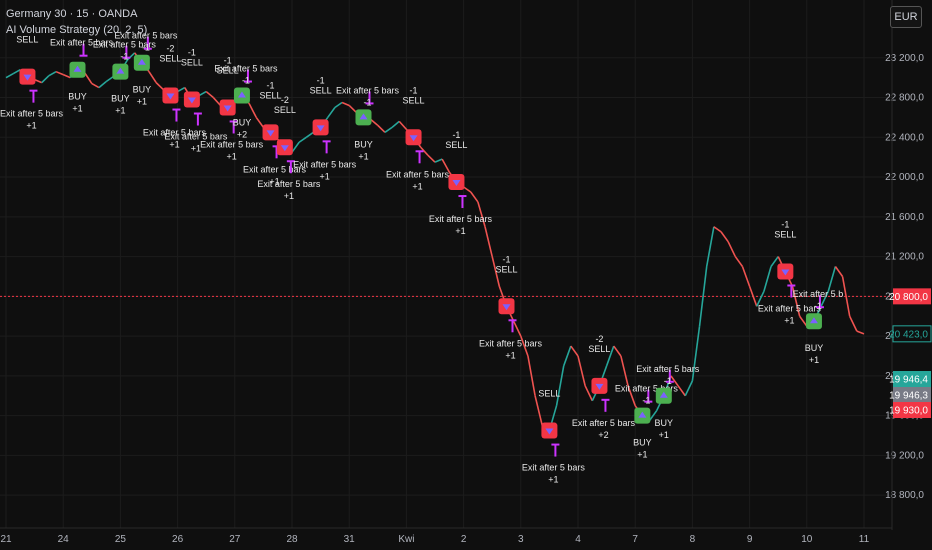  Describe the element at coordinates (904, 455) in the screenshot. I see `y-tick-label: 19 200,0` at that location.